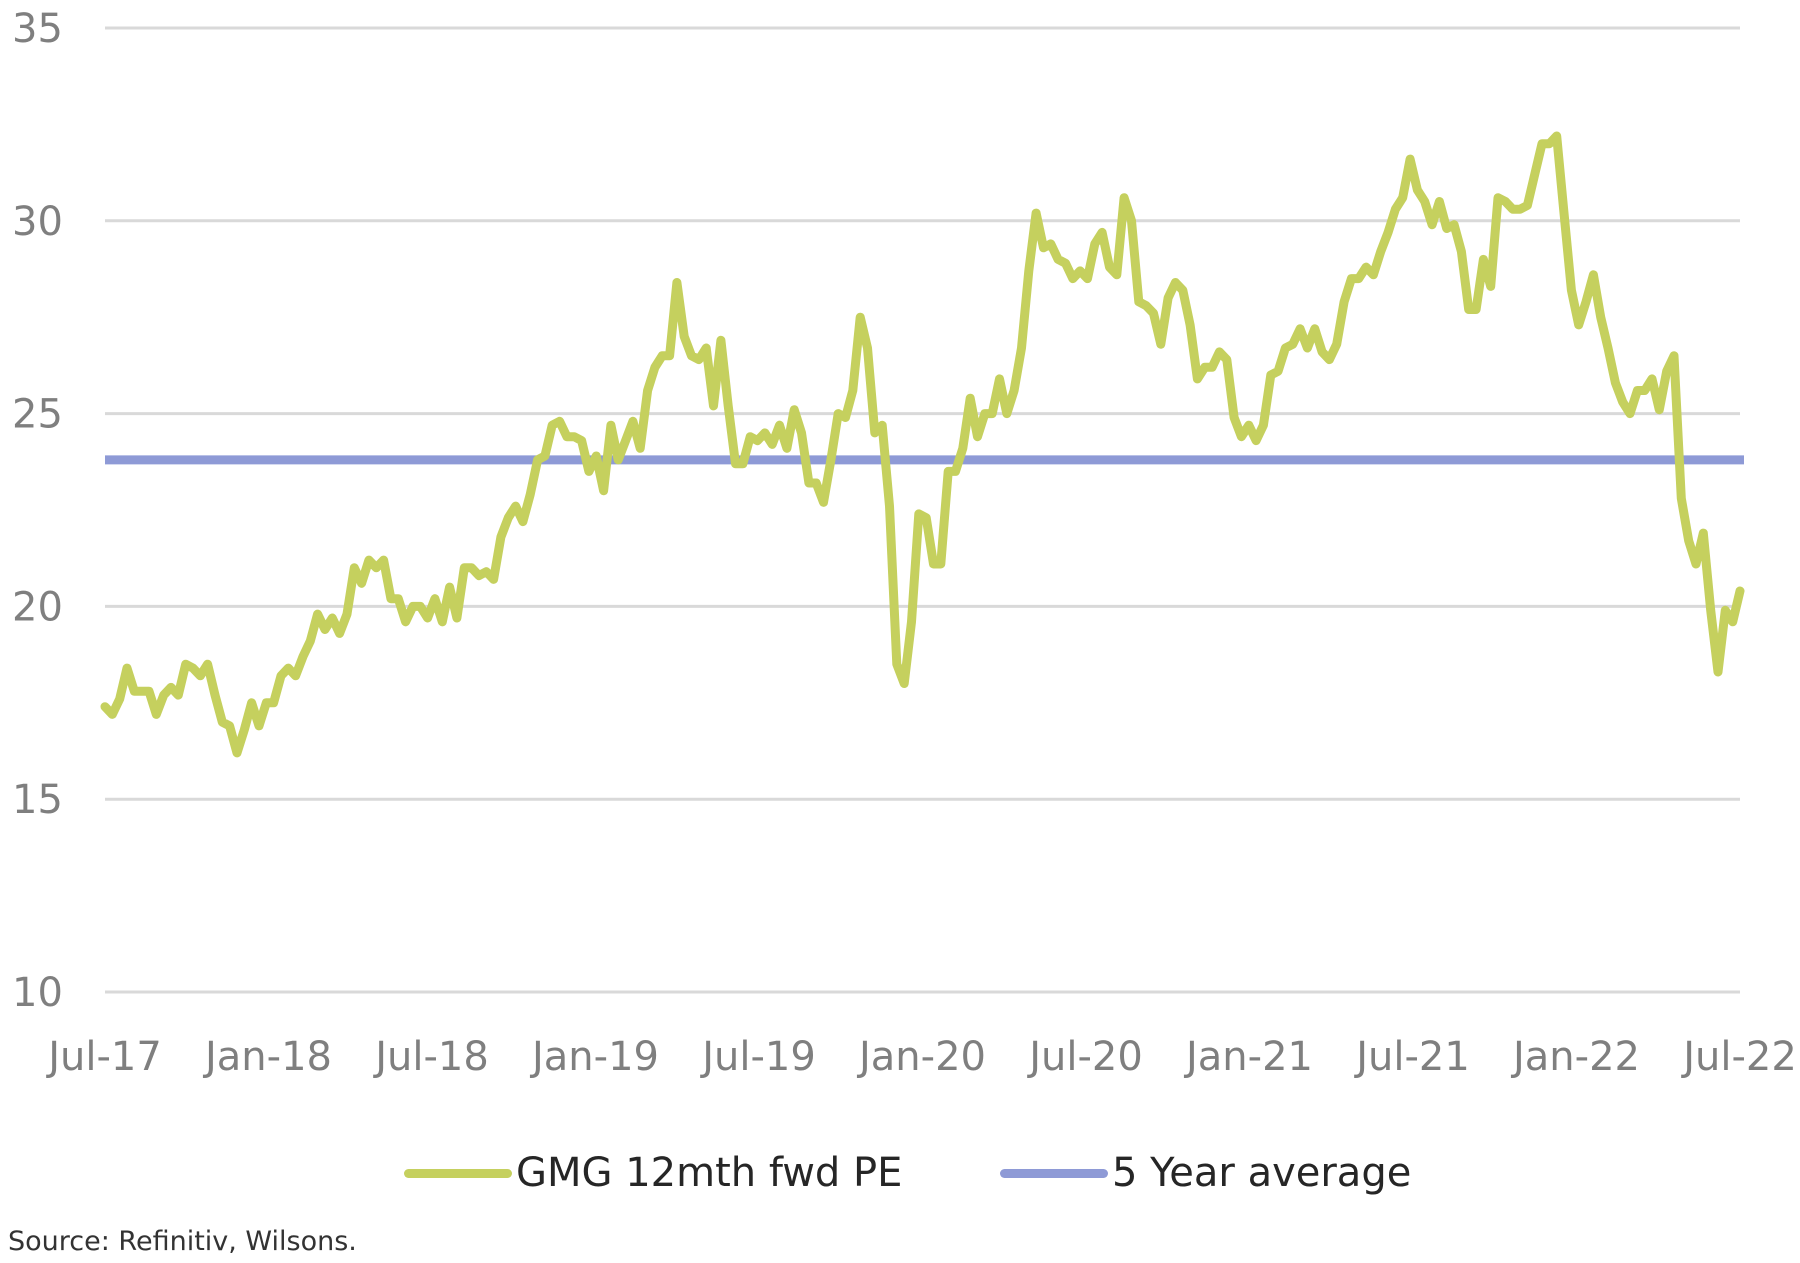 The width and height of the screenshot is (1800, 1263). Describe the element at coordinates (430, 1057) in the screenshot. I see `x-tick-label: Jul-18` at that location.